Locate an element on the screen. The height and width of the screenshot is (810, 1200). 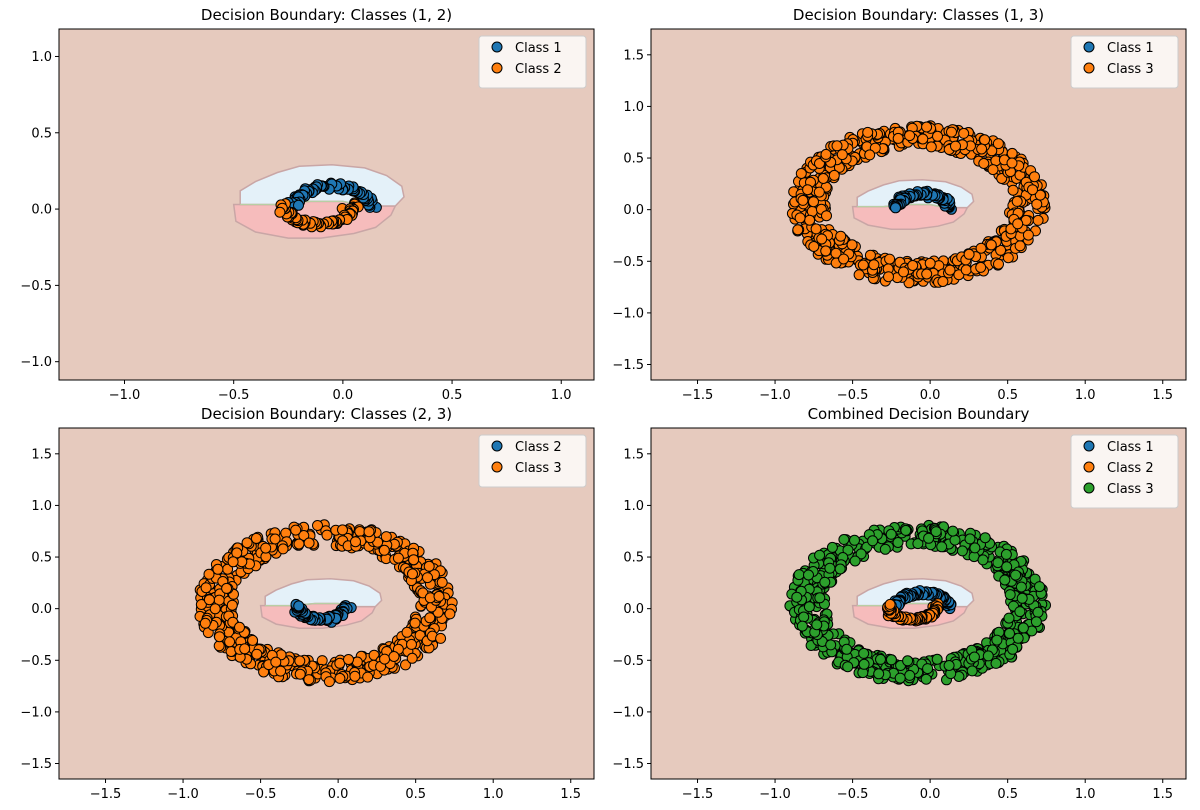
y-tick-label: 0.0 is located at coordinates (633, 609).